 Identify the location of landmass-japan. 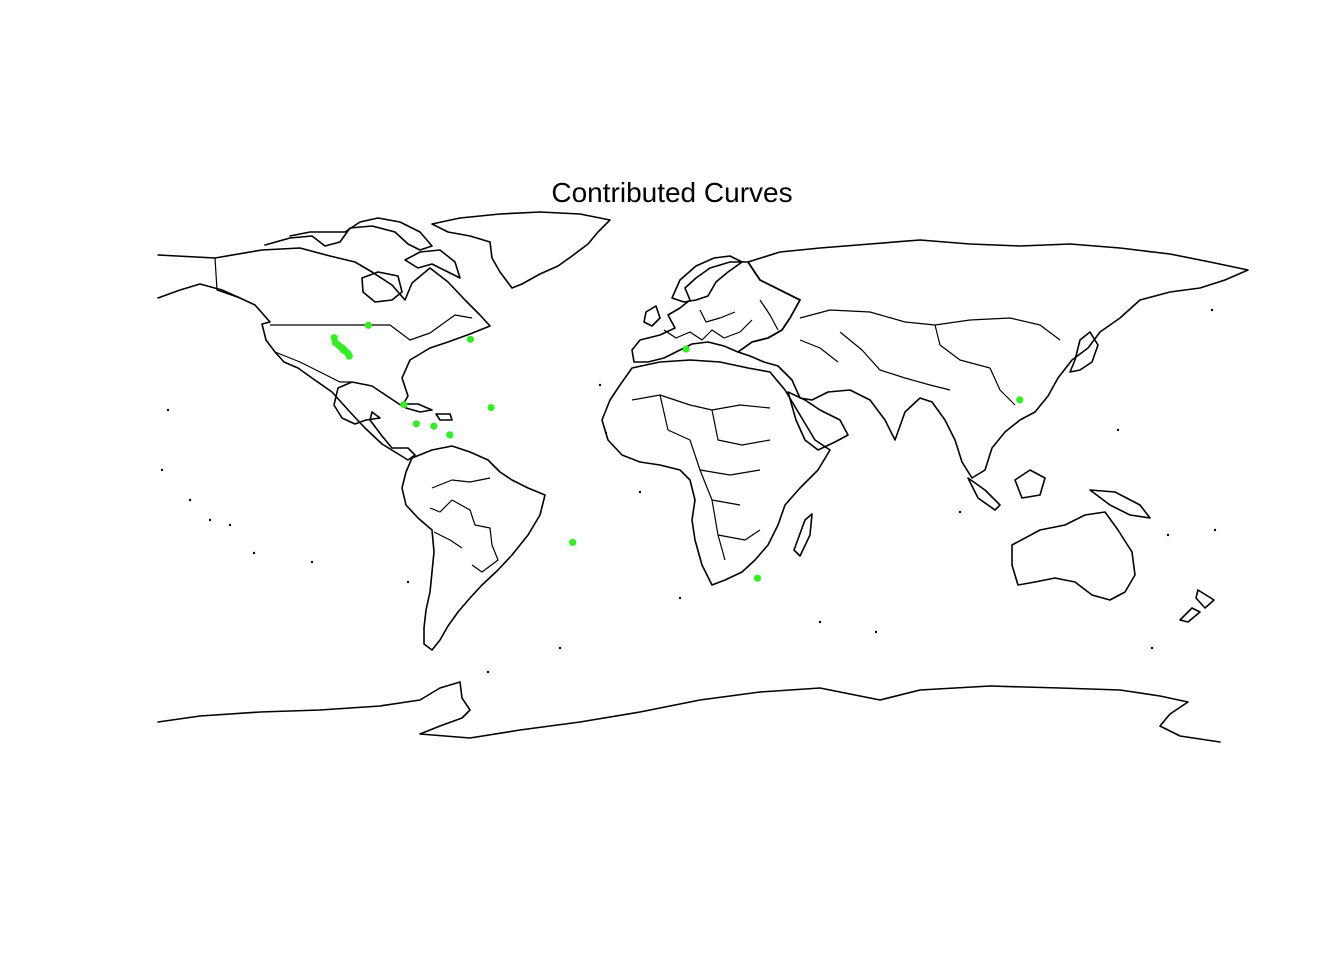
(1084, 352).